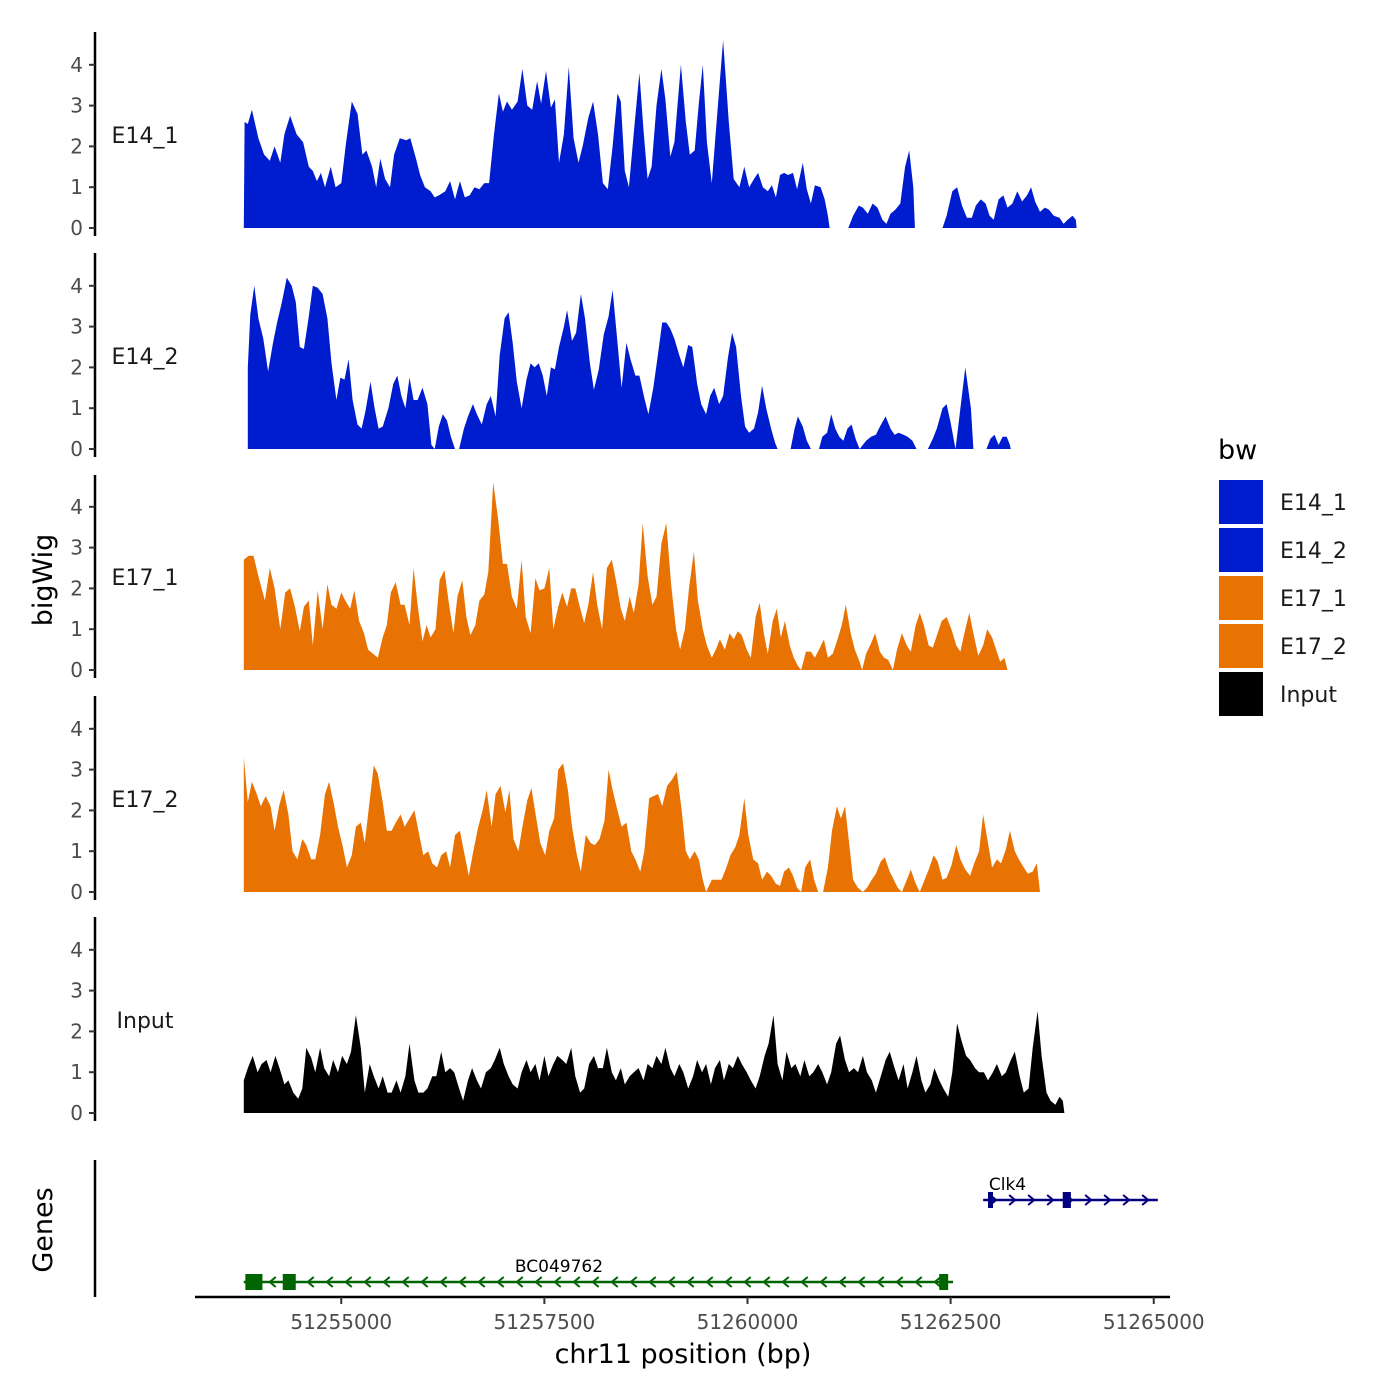  I want to click on legend-title: bw, so click(1237, 450).